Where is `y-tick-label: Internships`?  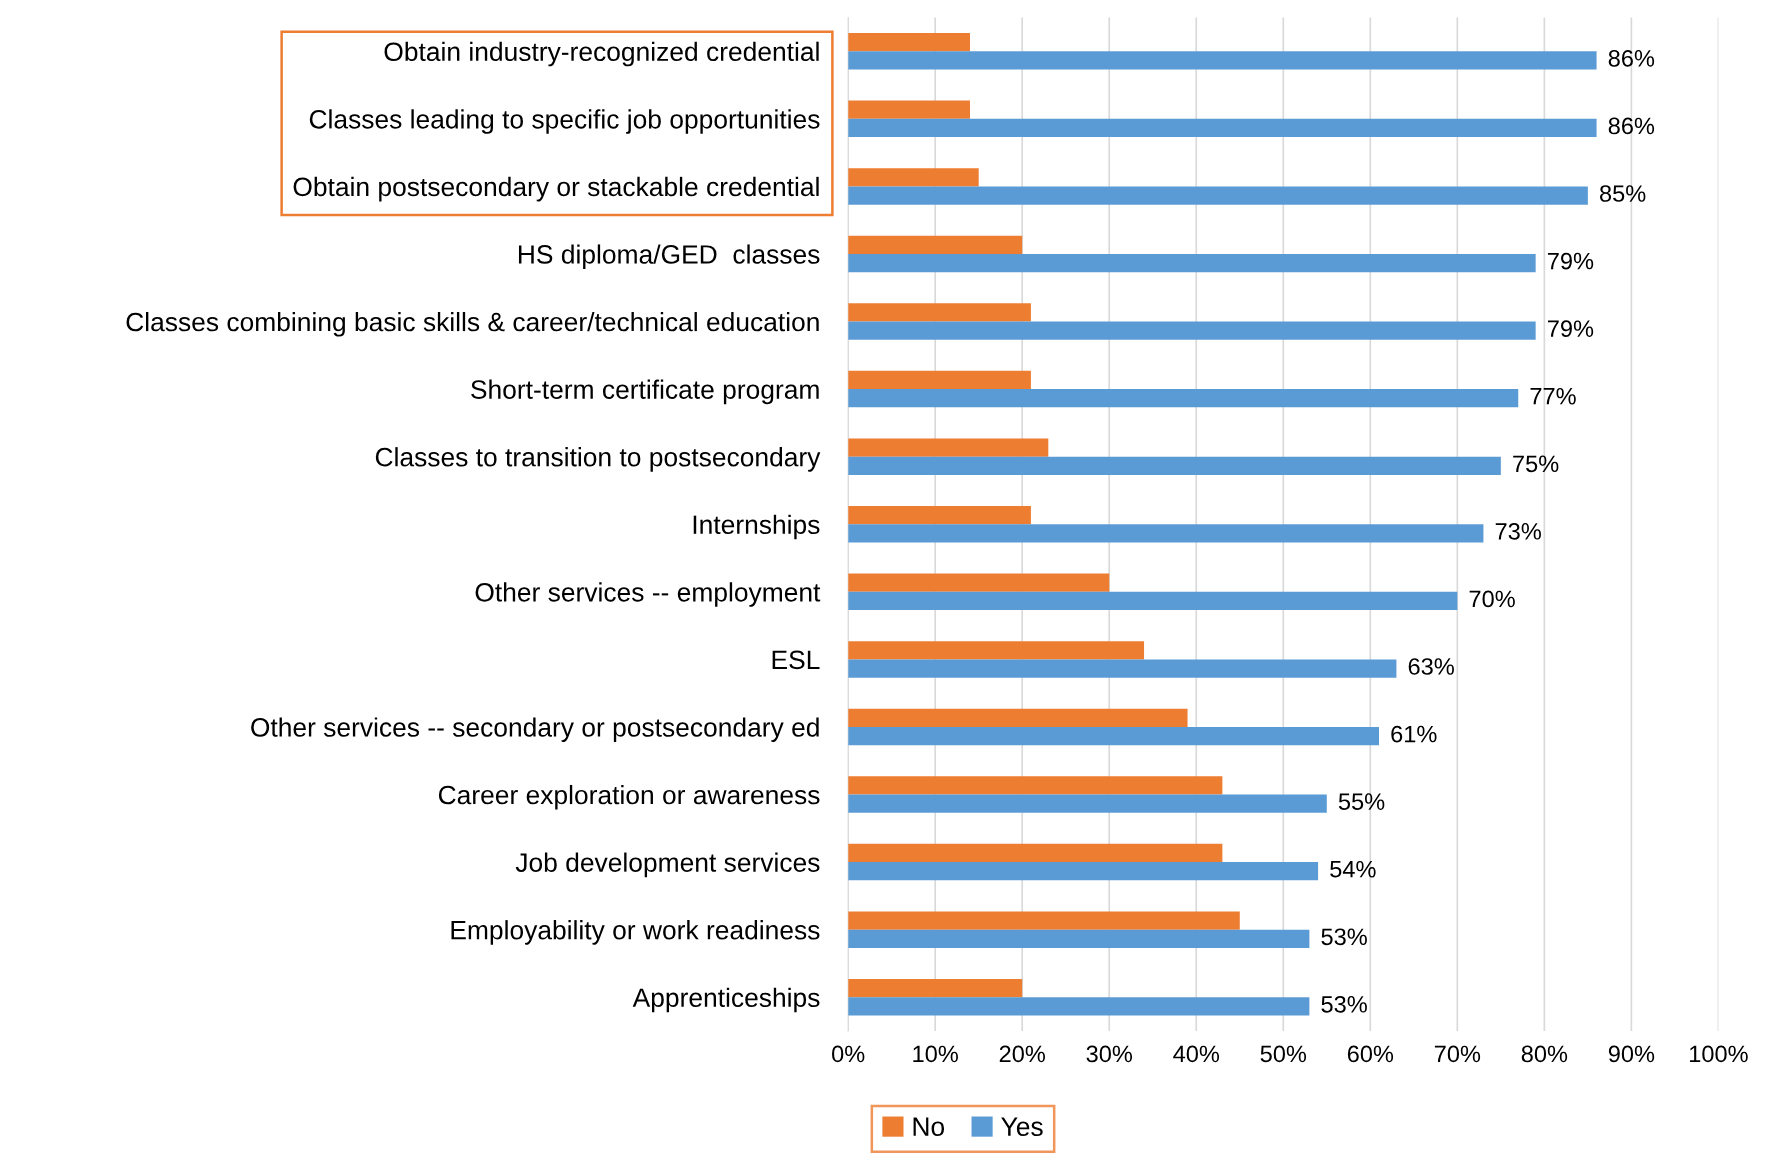 y-tick-label: Internships is located at coordinates (756, 527).